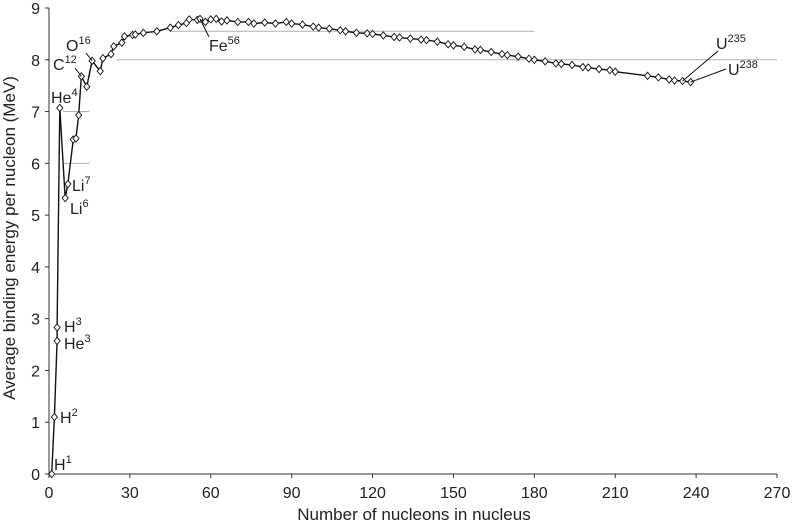 This screenshot has height=525, width=800. Describe the element at coordinates (67, 65) in the screenshot. I see `isotope-annotation: C12` at that location.